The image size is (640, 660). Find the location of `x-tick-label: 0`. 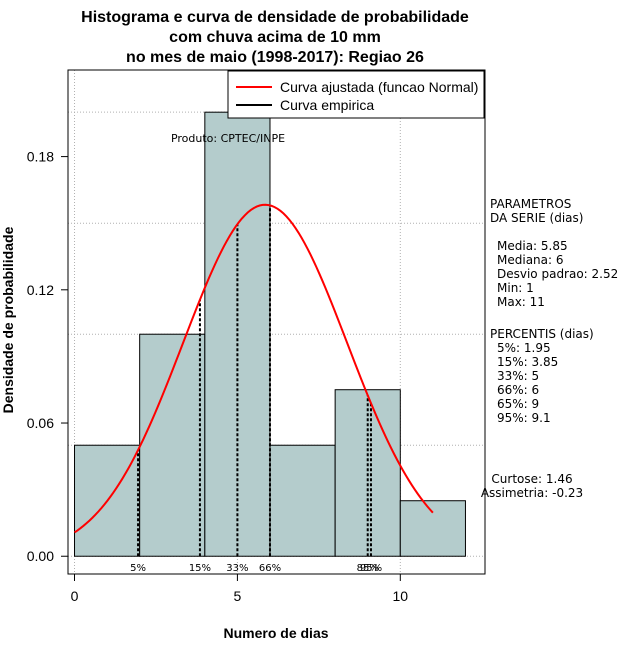

x-tick-label: 0 is located at coordinates (75, 596).